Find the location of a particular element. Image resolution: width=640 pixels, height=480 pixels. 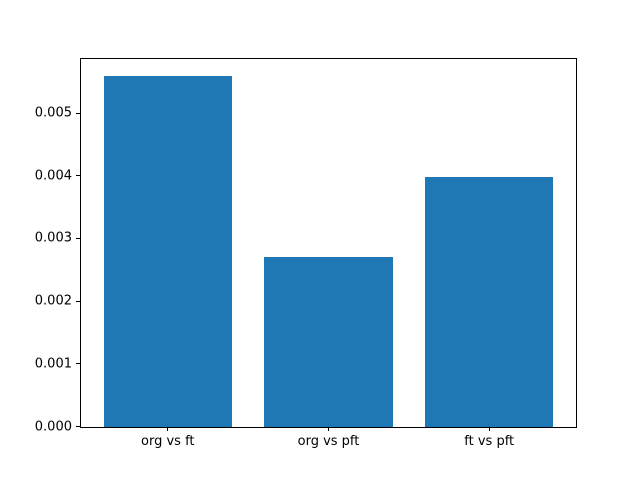

x-tick-label-org-vs-ft: org vs ft is located at coordinates (168, 441).